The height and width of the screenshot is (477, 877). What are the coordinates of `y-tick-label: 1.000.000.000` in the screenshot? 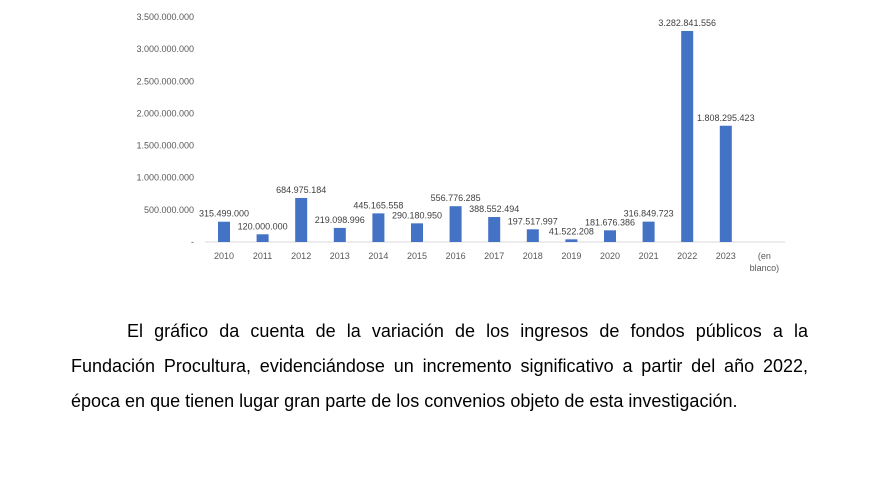 It's located at (165, 178).